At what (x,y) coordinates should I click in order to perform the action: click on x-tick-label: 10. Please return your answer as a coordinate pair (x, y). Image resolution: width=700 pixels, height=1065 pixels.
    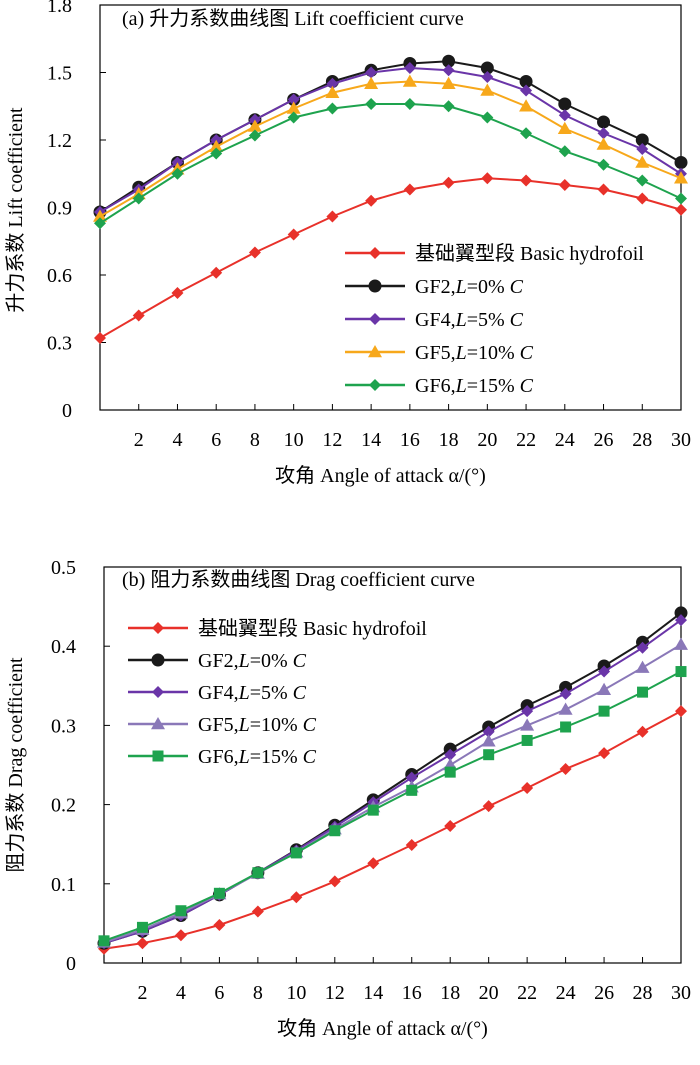
    Looking at the image, I should click on (294, 440).